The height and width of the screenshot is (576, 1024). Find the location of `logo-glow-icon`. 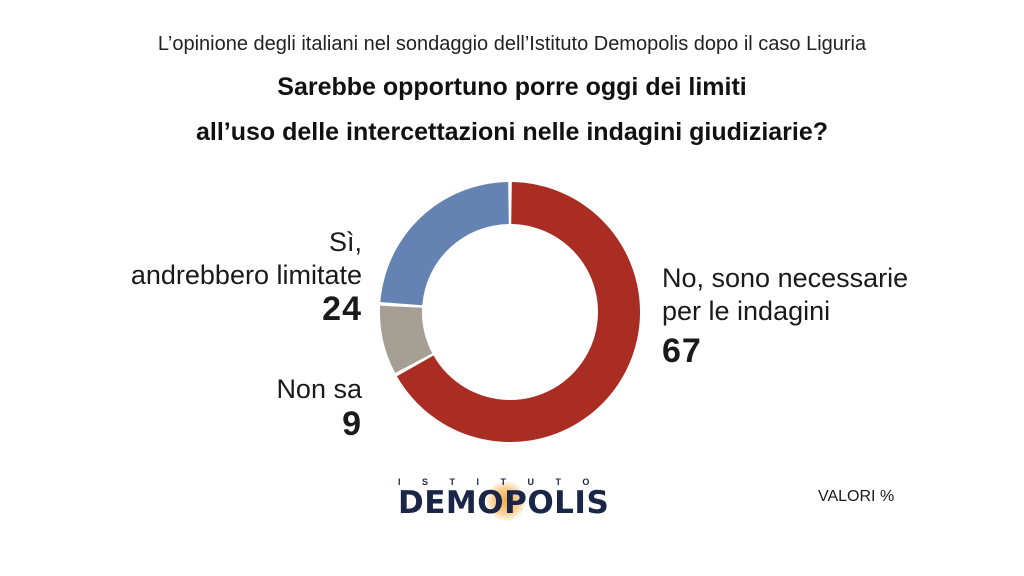

logo-glow-icon is located at coordinates (506, 501).